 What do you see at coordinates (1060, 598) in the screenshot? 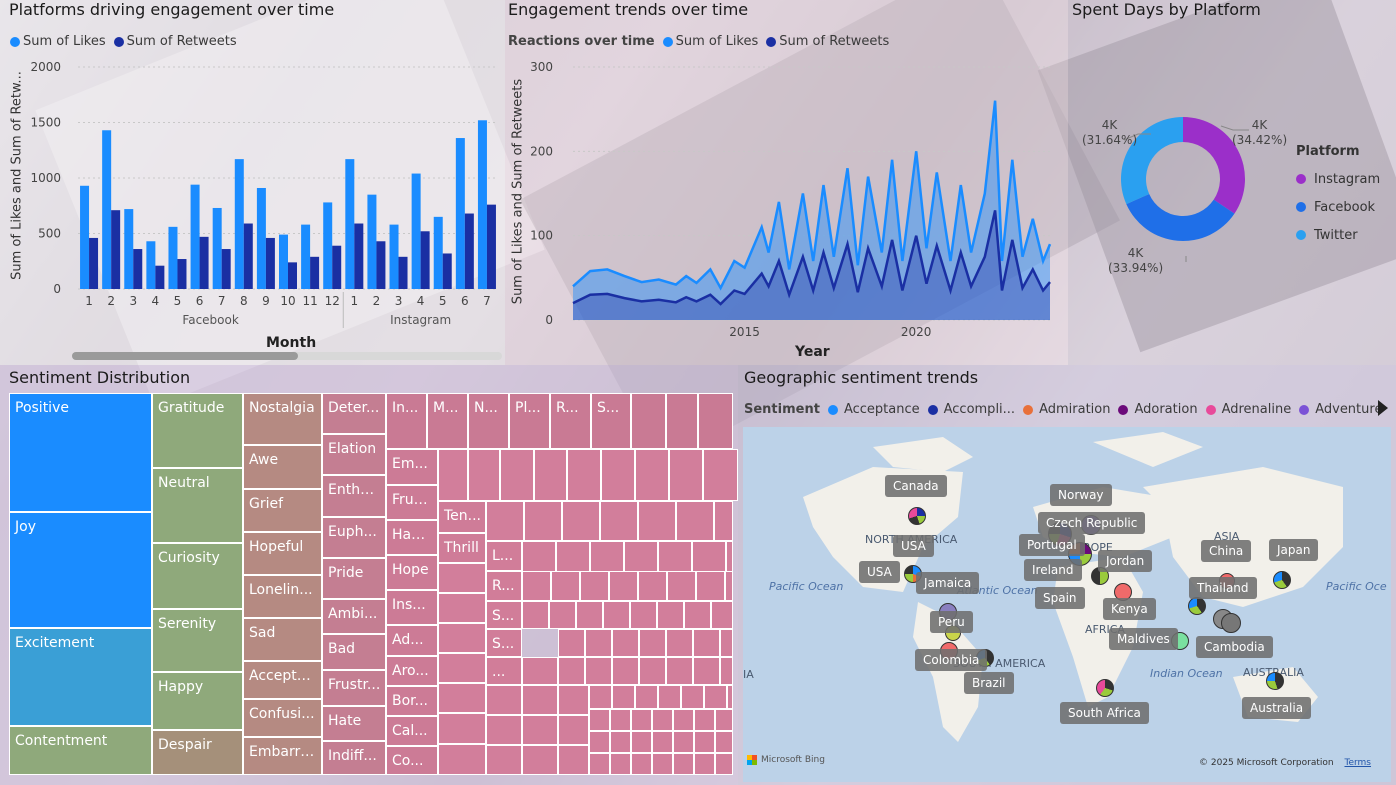
I see `country-label: Spain` at bounding box center [1060, 598].